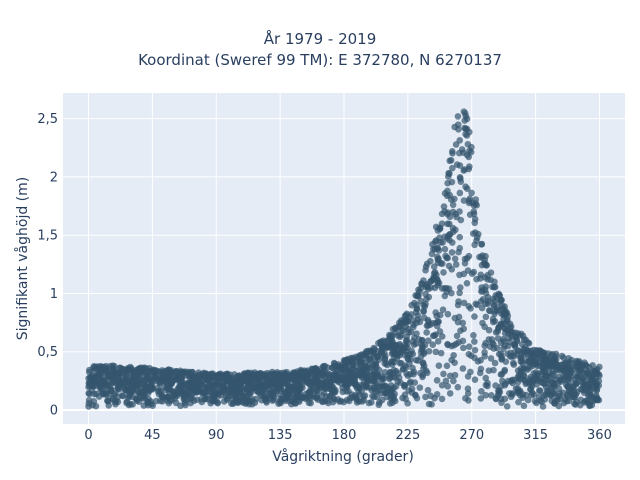  What do you see at coordinates (54, 411) in the screenshot?
I see `y-tick-label: 0` at bounding box center [54, 411].